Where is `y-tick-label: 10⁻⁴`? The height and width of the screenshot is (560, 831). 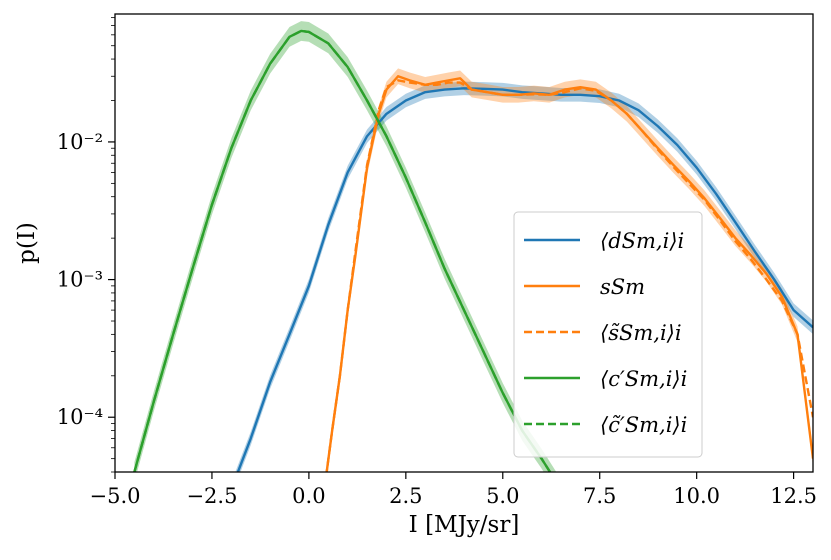 y-tick-label: 10⁻⁴ is located at coordinates (80, 417).